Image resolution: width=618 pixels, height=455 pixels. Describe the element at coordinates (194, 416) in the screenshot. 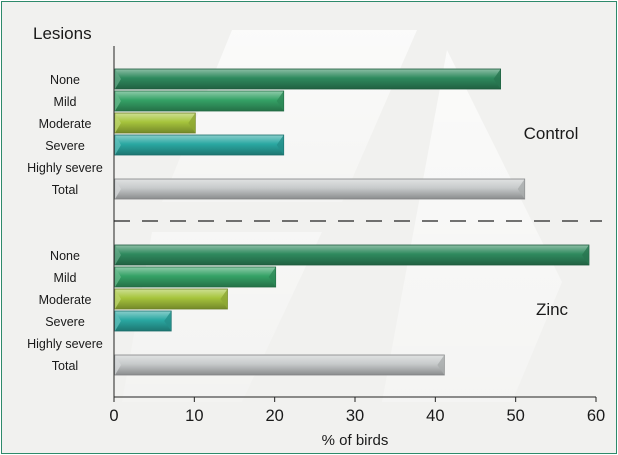

I see `x-tick-label-10: 10` at that location.